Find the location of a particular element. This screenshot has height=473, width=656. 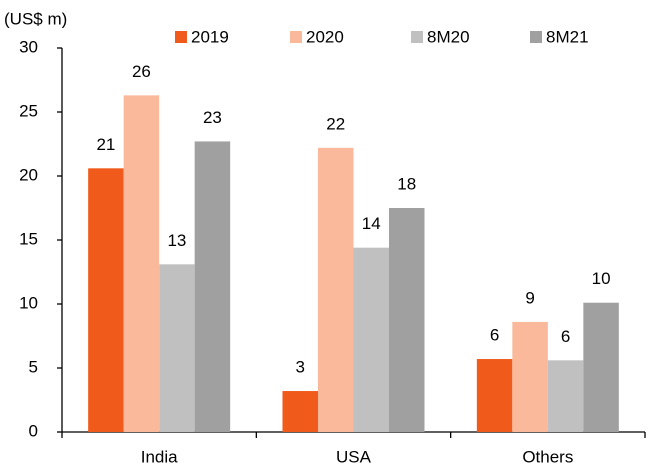

value-label: 13 is located at coordinates (176, 240).